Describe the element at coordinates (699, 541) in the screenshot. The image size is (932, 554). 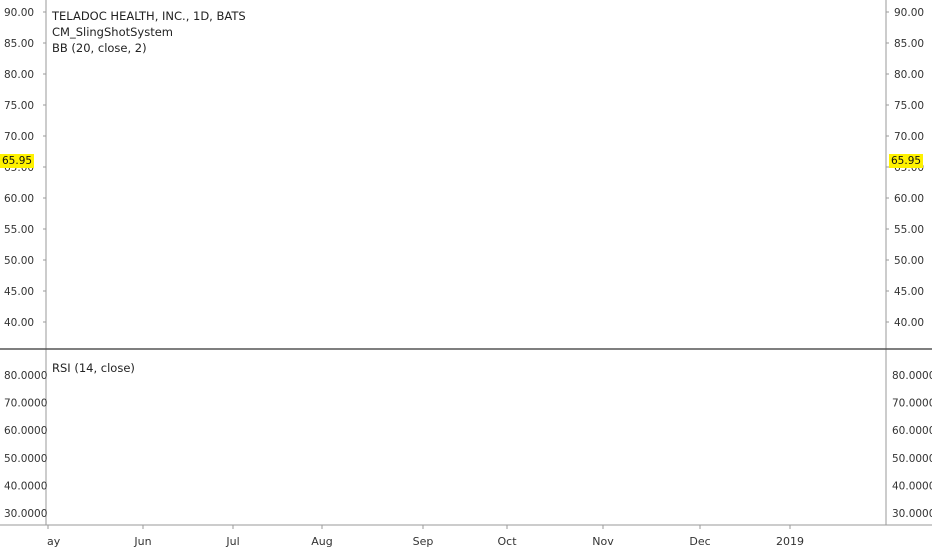
I see `xtick-label: Dec` at that location.